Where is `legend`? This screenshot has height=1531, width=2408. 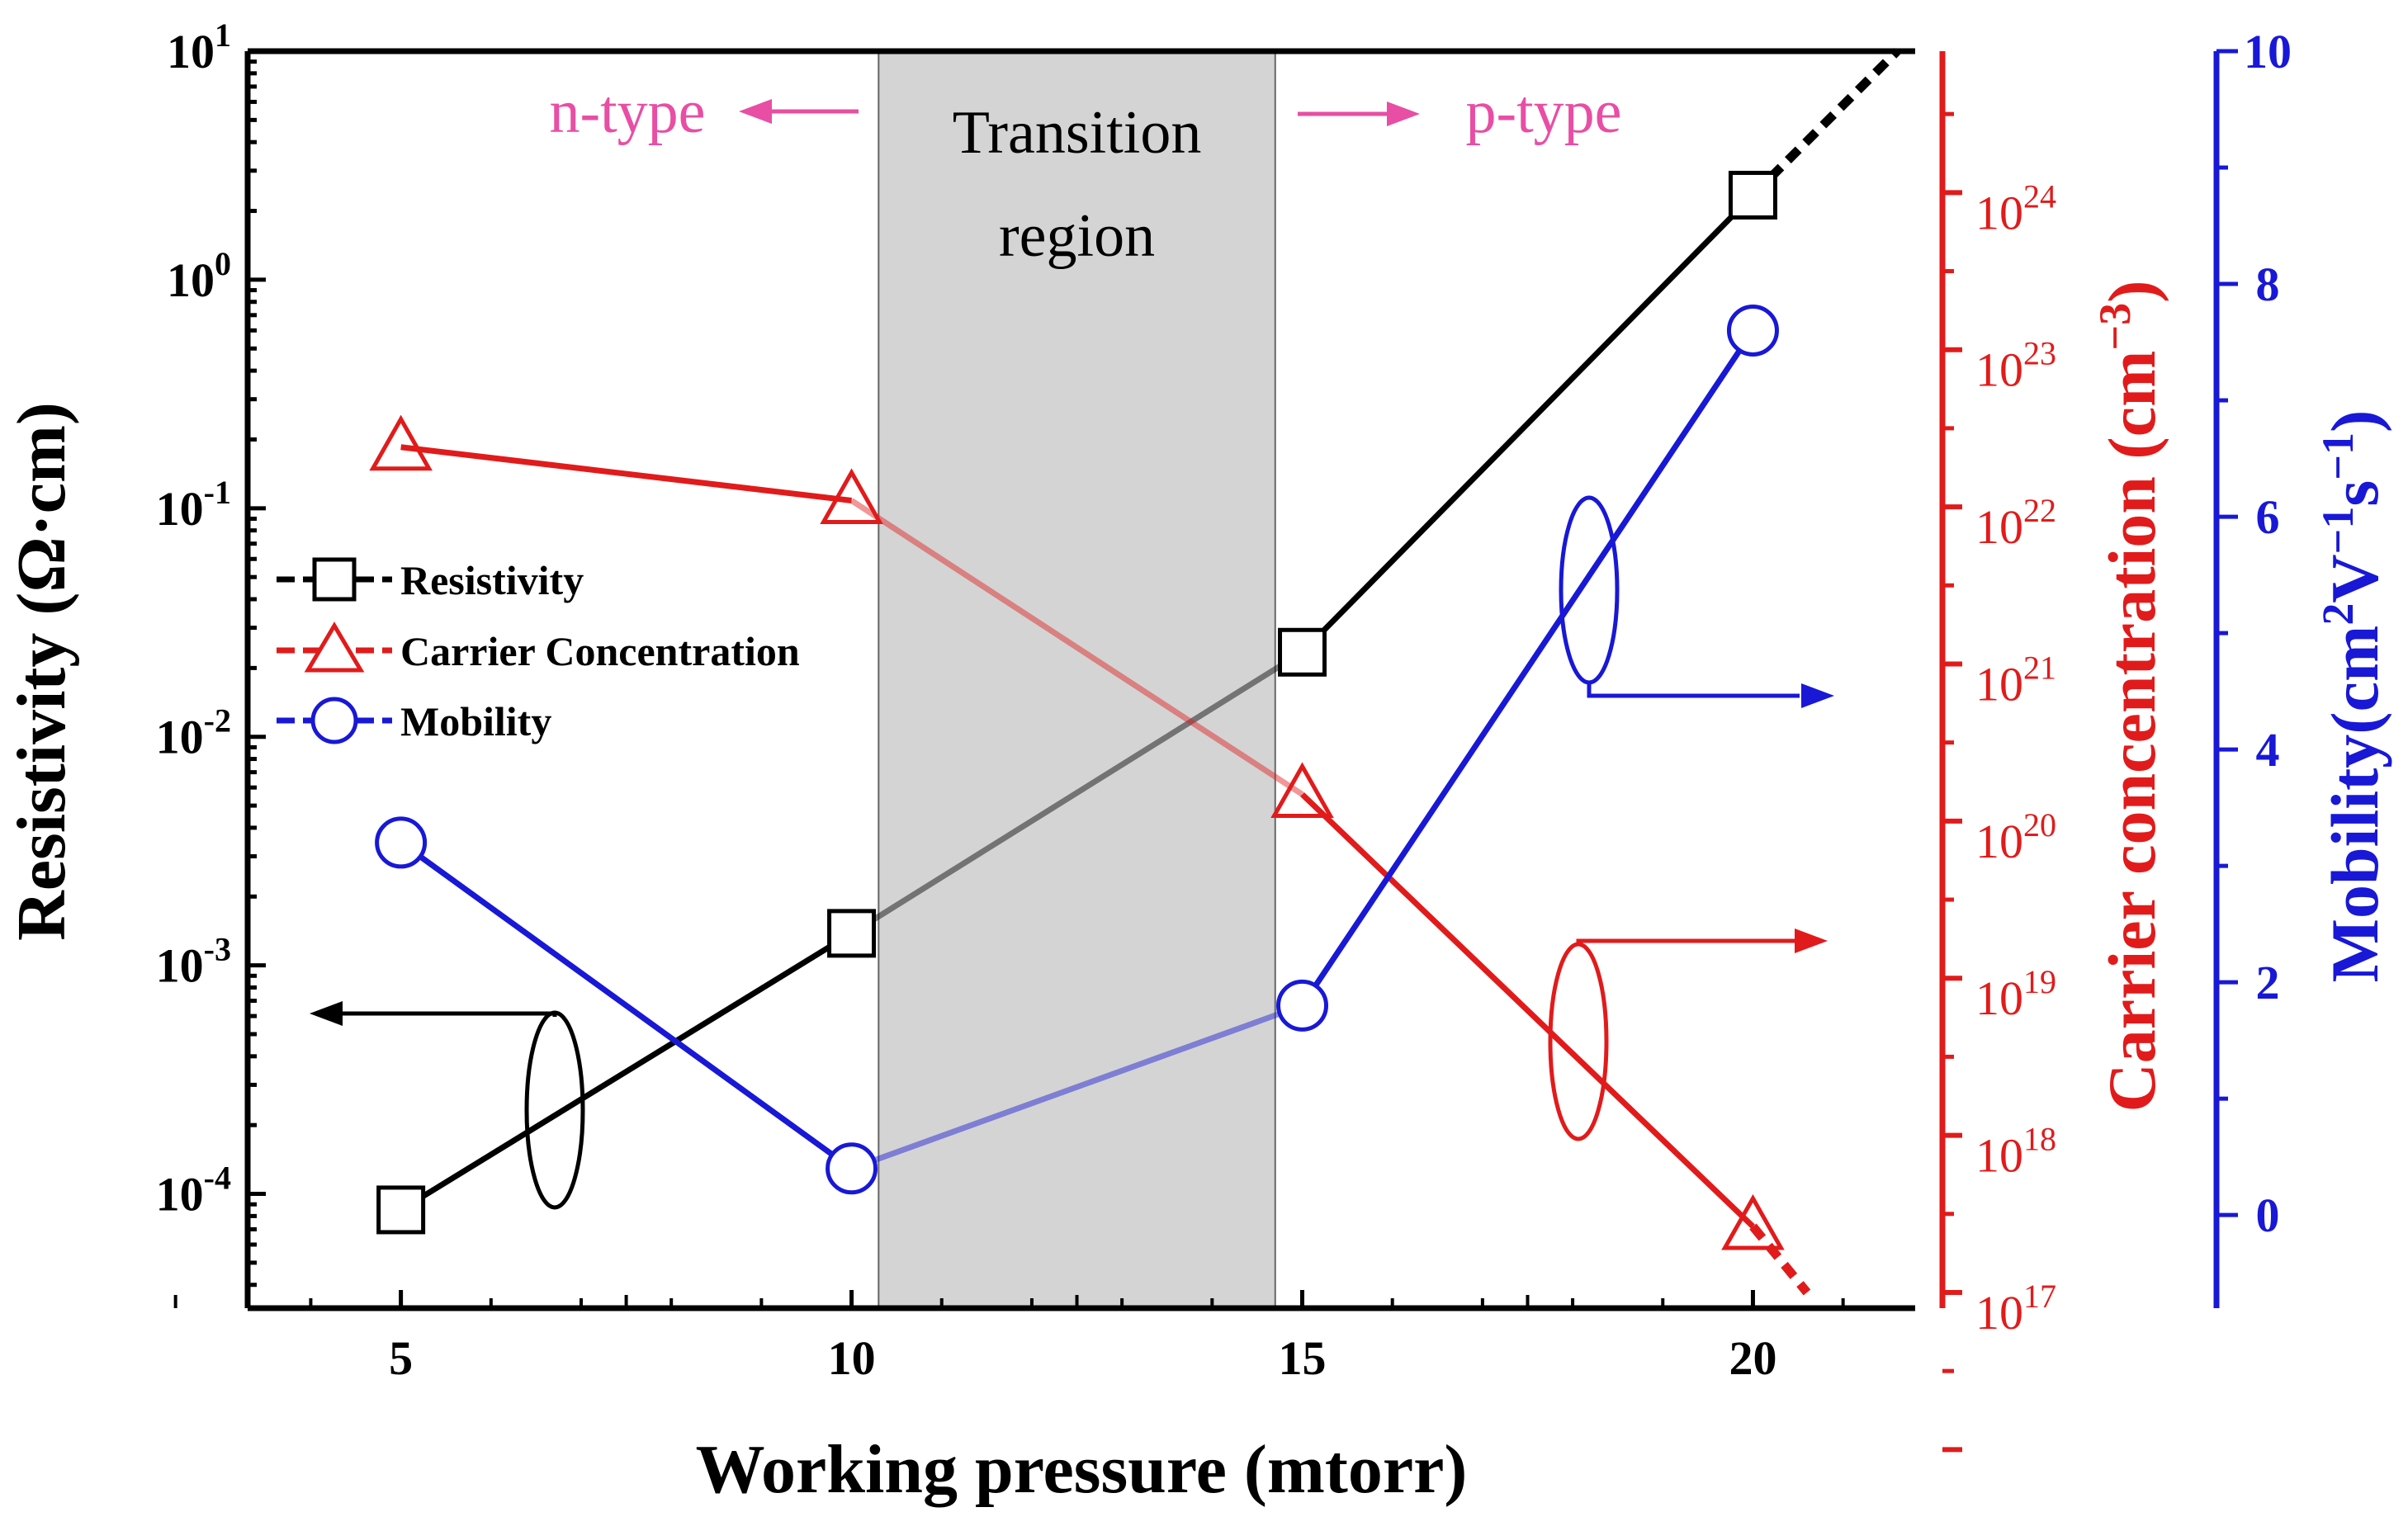
legend is located at coordinates (334, 650).